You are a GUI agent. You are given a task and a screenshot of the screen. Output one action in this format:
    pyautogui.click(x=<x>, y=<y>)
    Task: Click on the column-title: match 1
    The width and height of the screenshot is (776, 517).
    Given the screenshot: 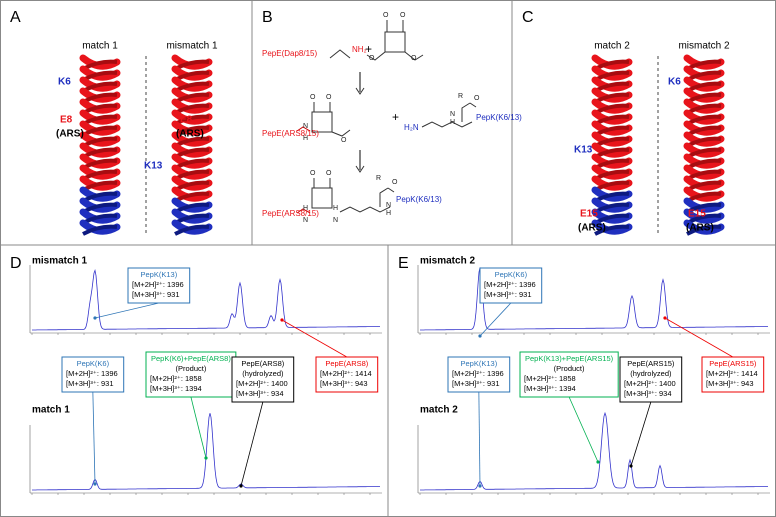 What is the action you would take?
    pyautogui.click(x=100, y=46)
    